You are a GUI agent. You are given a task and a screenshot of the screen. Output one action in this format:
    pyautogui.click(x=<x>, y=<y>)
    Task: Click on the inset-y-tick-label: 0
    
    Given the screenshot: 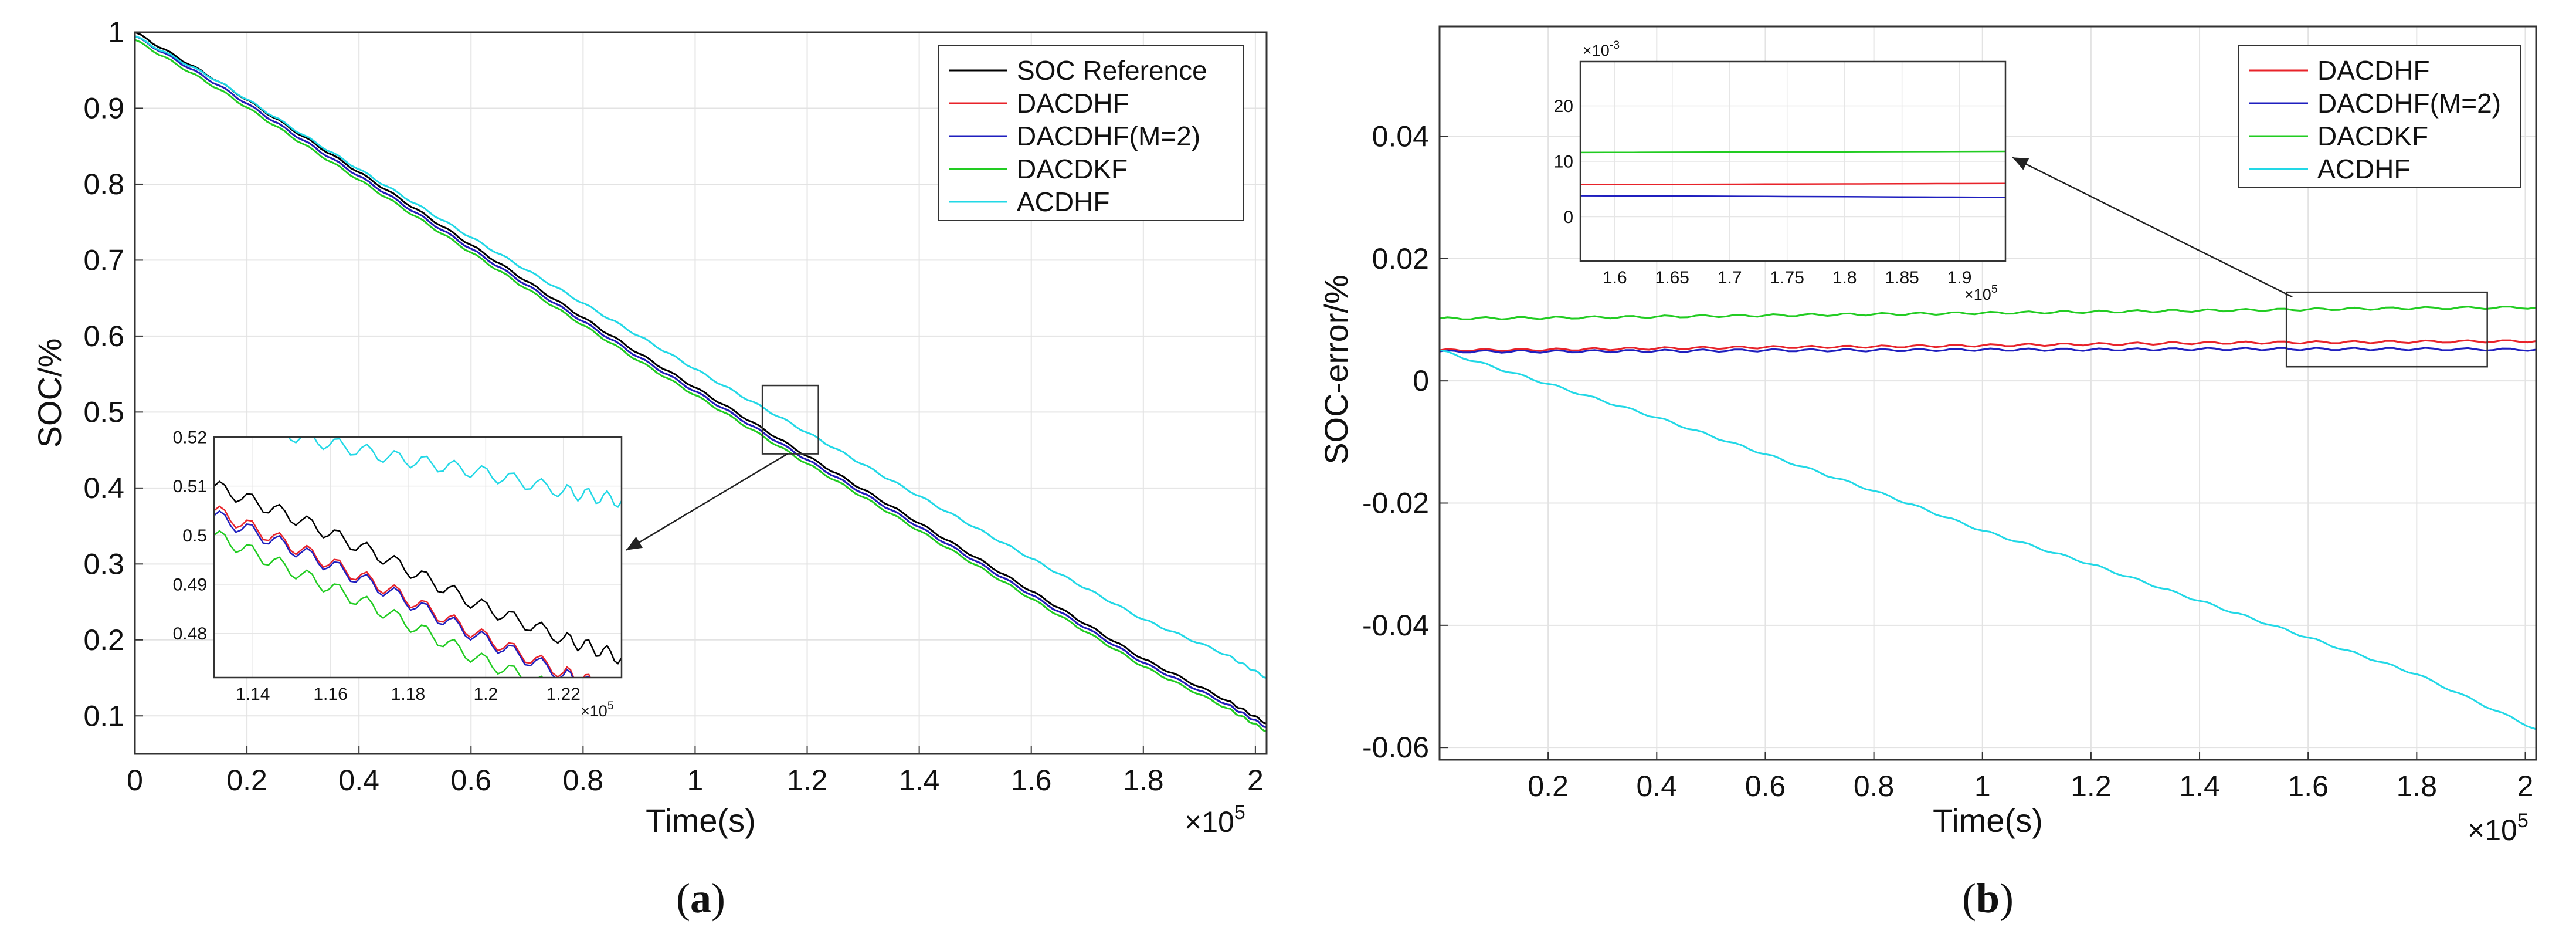 What is the action you would take?
    pyautogui.click(x=1568, y=217)
    